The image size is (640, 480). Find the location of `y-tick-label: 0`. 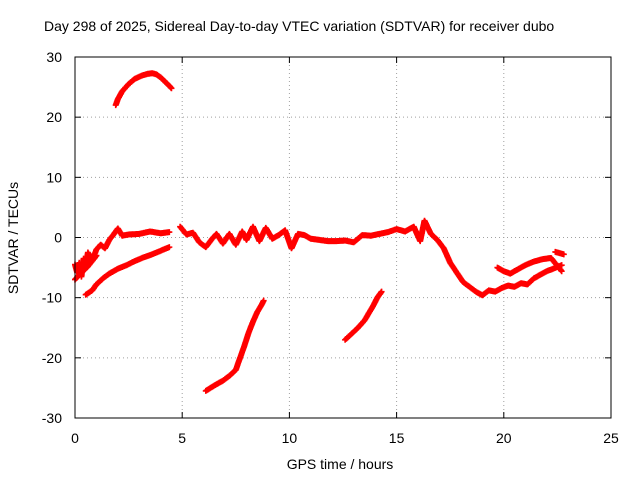

y-tick-label: 0 is located at coordinates (58, 238).